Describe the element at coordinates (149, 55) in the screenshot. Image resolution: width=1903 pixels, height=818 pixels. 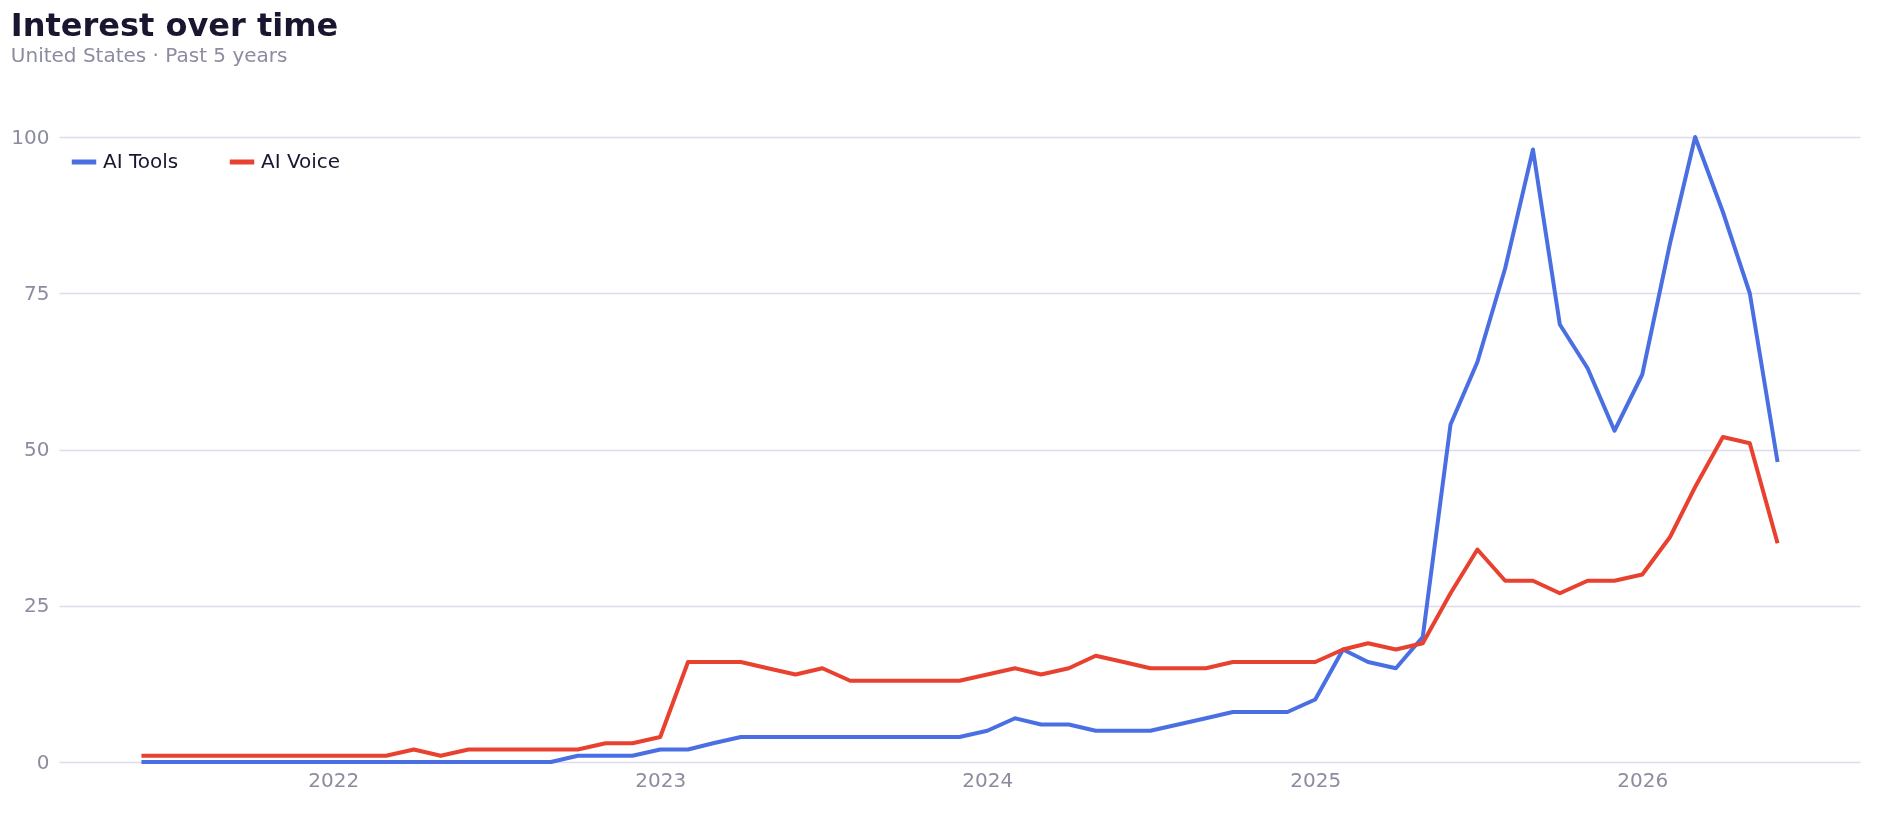
I see `chart-subtitle: United States · Past 5 years` at that location.